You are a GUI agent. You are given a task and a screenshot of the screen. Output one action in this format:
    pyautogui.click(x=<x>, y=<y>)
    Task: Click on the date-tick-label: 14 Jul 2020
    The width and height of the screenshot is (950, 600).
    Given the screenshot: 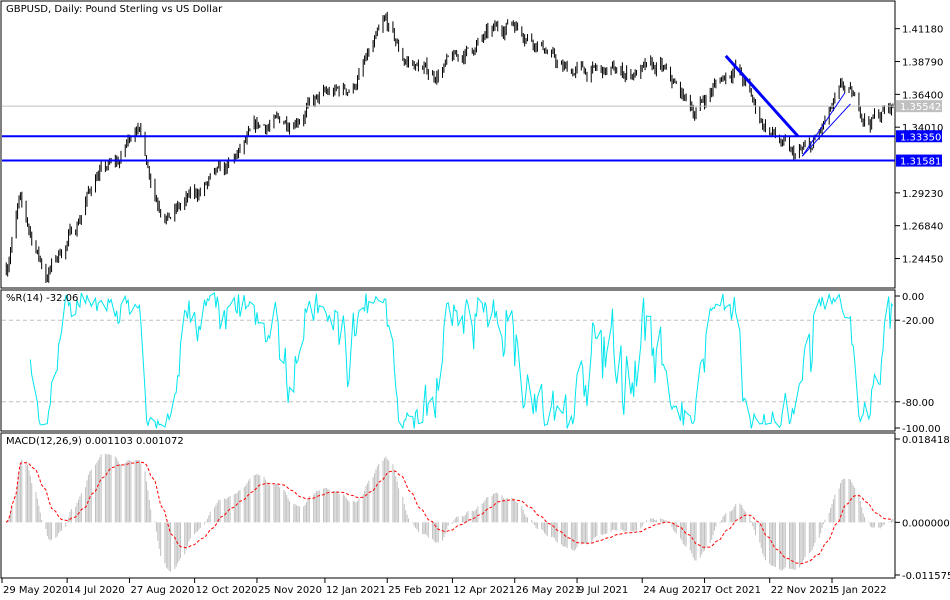 What is the action you would take?
    pyautogui.click(x=96, y=590)
    